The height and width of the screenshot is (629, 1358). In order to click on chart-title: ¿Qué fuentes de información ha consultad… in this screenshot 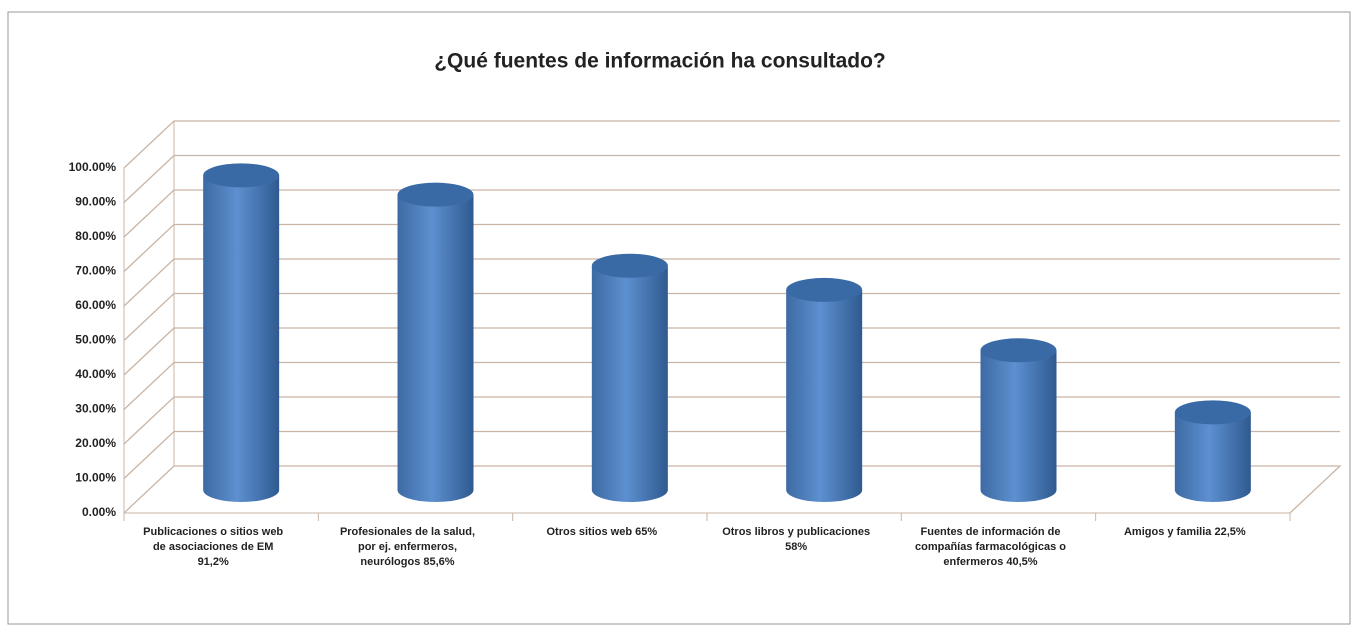, I will do `click(660, 61)`.